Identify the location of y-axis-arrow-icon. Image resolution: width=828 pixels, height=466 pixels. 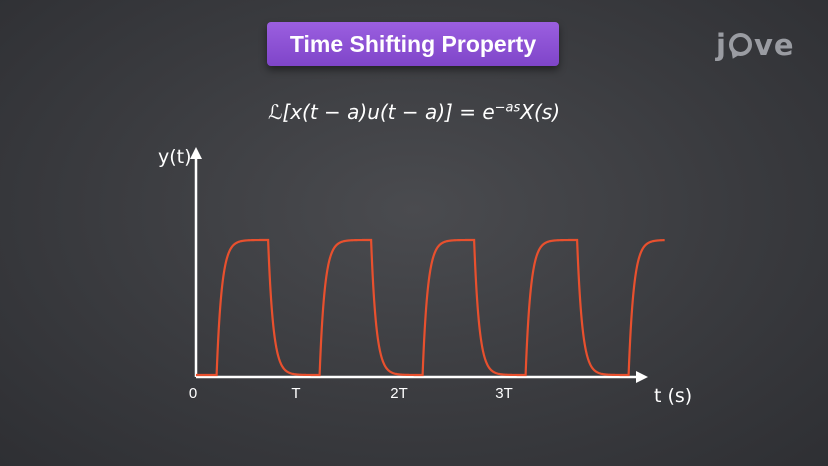
(196, 153).